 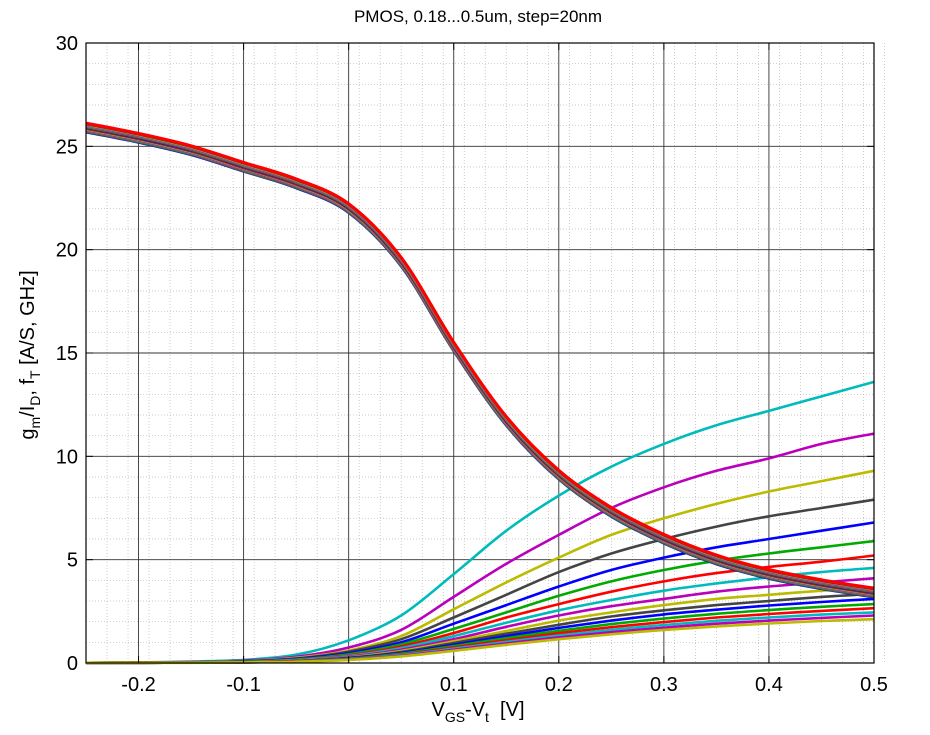 What do you see at coordinates (35, 401) in the screenshot?
I see `y-axis-title-sub-d: D` at bounding box center [35, 401].